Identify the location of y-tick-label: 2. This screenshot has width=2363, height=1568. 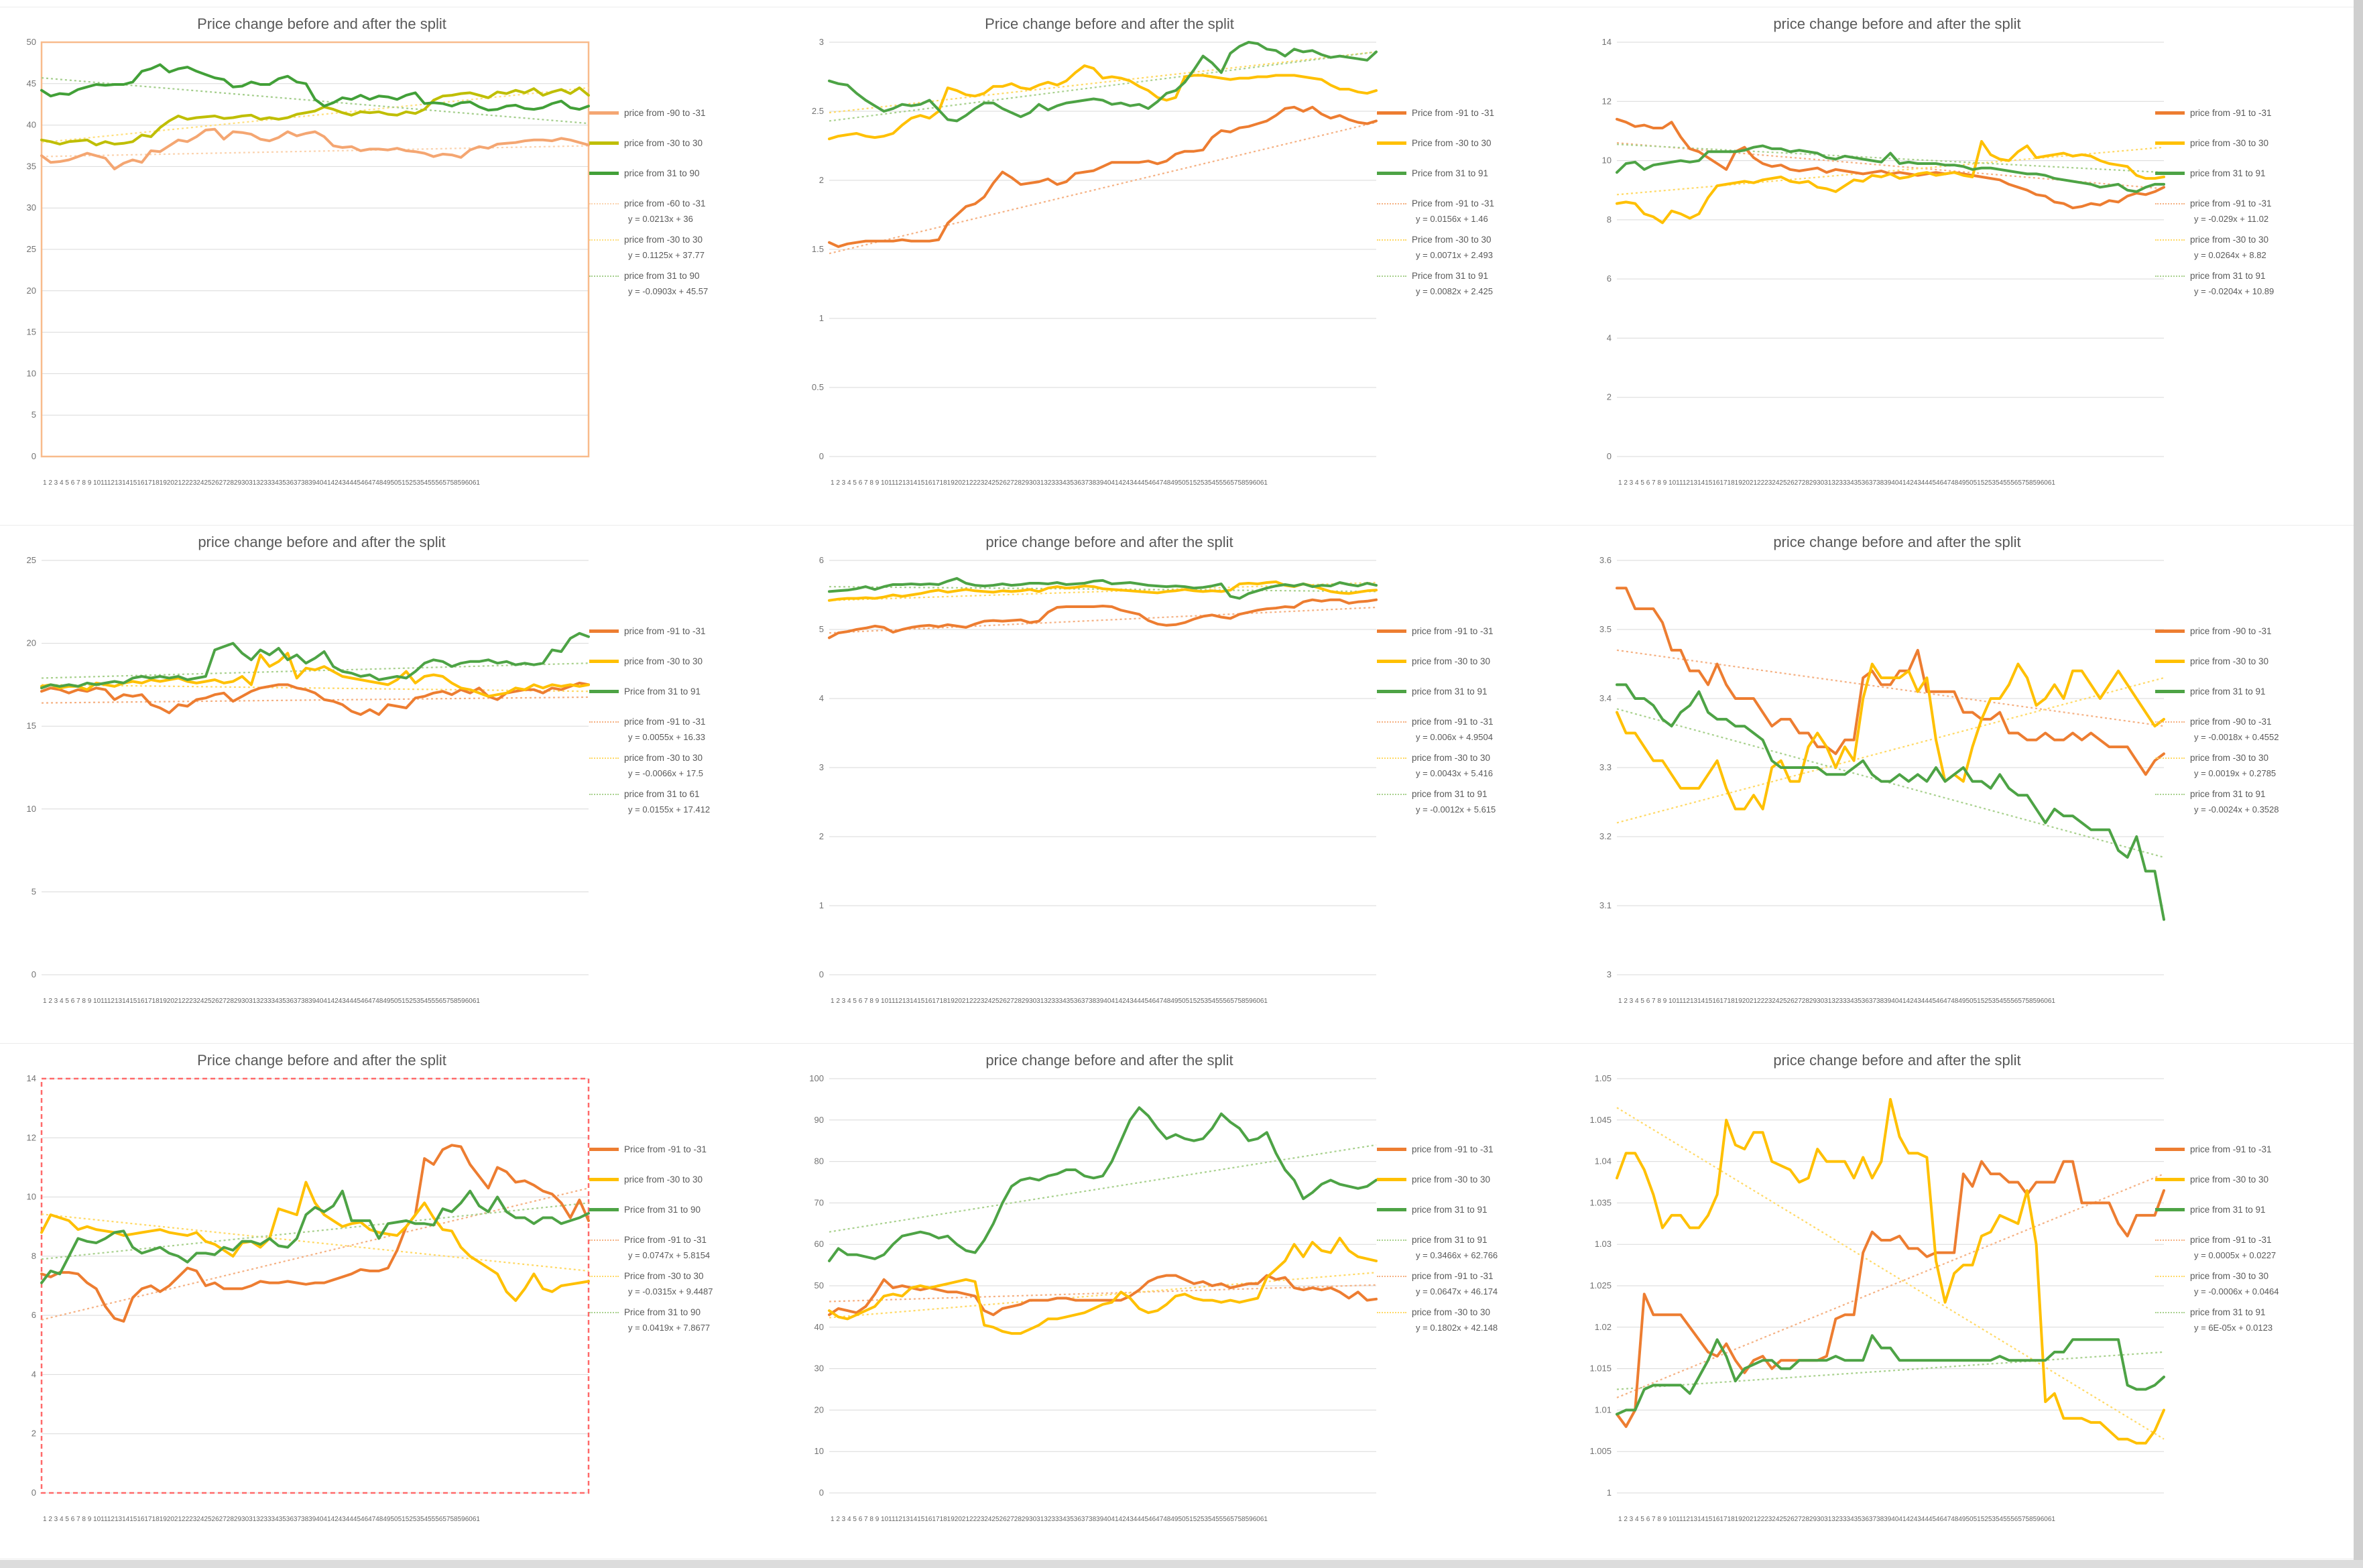
(34, 1434).